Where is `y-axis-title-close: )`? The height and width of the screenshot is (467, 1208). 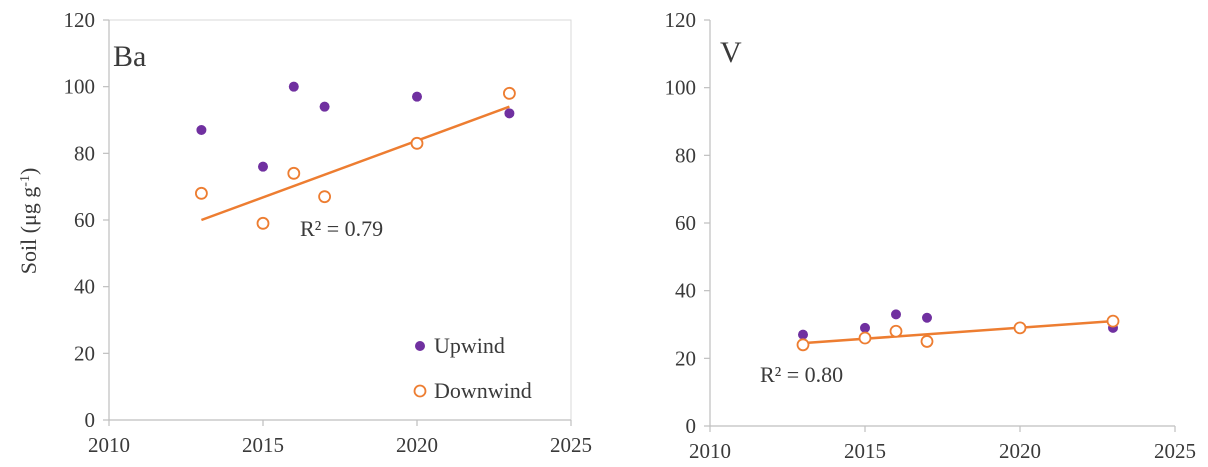 y-axis-title-close: ) is located at coordinates (28, 171).